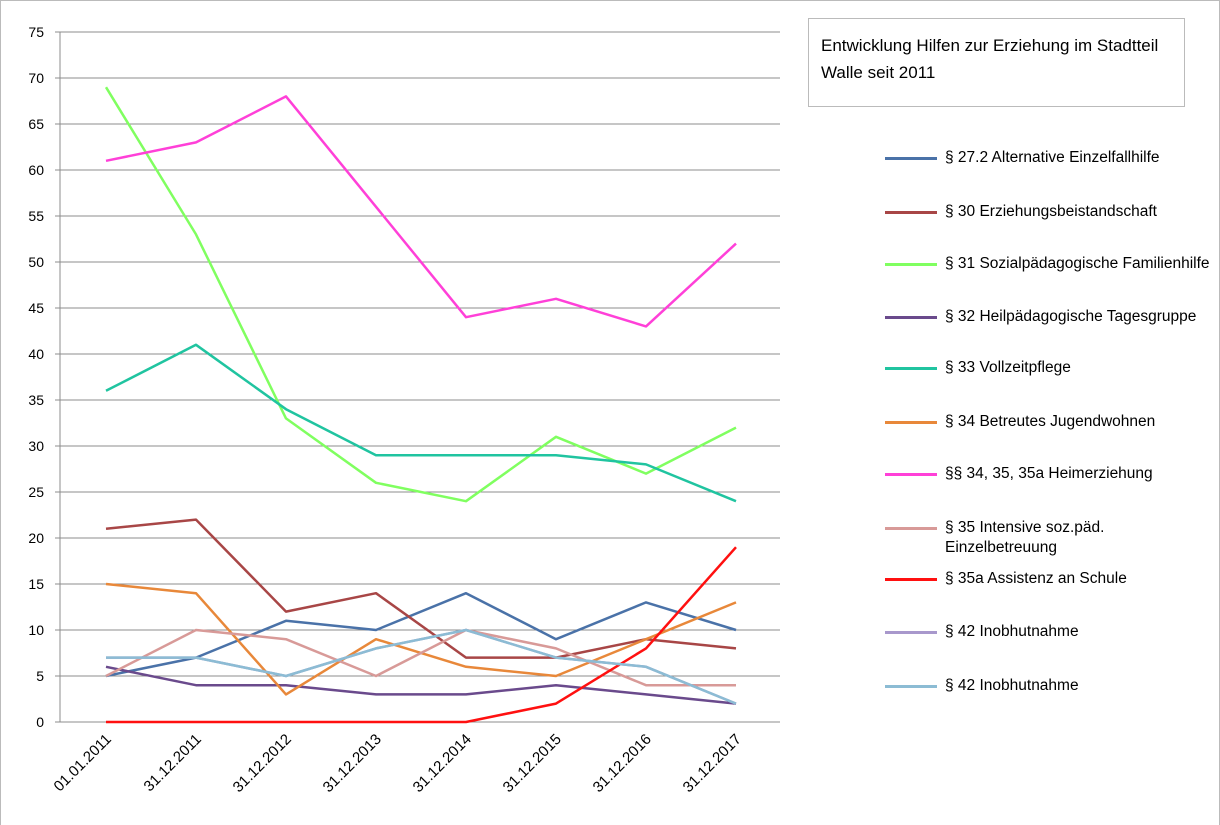 The width and height of the screenshot is (1220, 825). What do you see at coordinates (1025, 537) in the screenshot?
I see `legend-label: § 35 Intensive soz.päd. Einzelbetreuung` at bounding box center [1025, 537].